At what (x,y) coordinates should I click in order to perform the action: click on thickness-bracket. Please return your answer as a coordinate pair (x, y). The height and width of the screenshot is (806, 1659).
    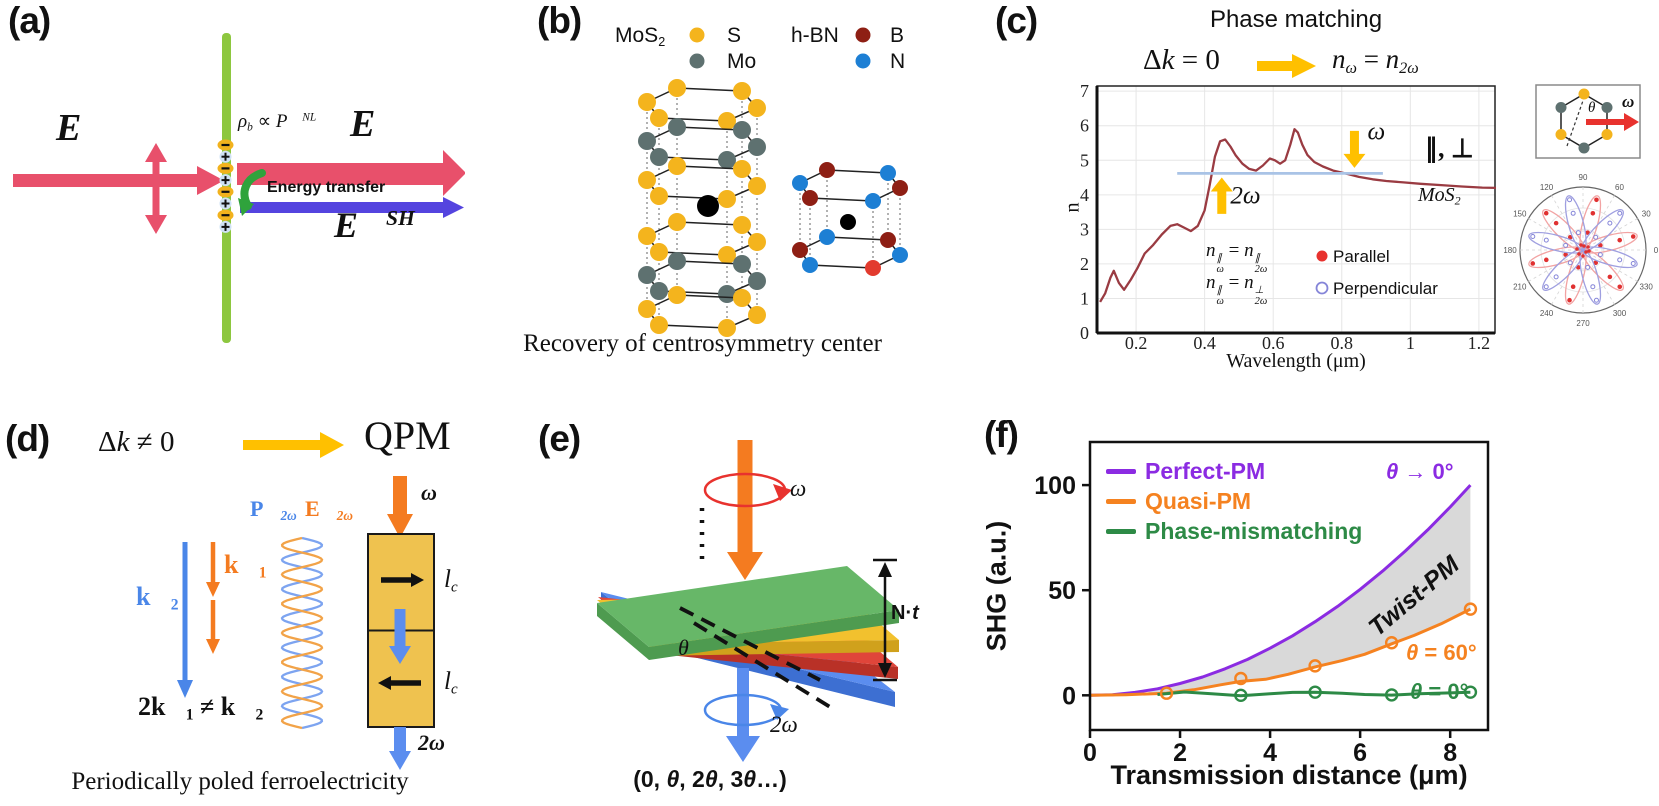
    Looking at the image, I should click on (885, 620).